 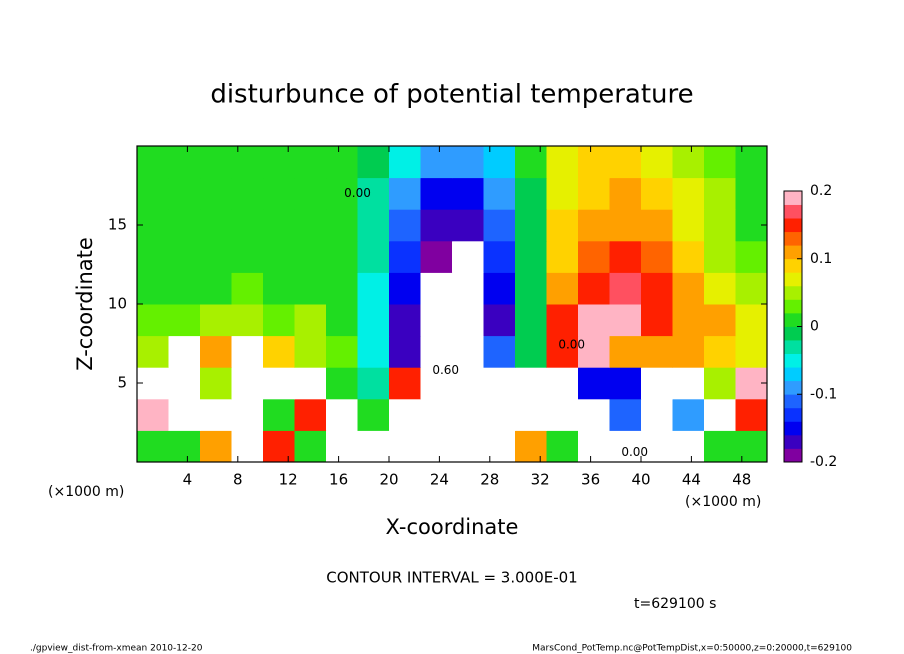 What do you see at coordinates (489, 480) in the screenshot?
I see `x-tick-label: 28` at bounding box center [489, 480].